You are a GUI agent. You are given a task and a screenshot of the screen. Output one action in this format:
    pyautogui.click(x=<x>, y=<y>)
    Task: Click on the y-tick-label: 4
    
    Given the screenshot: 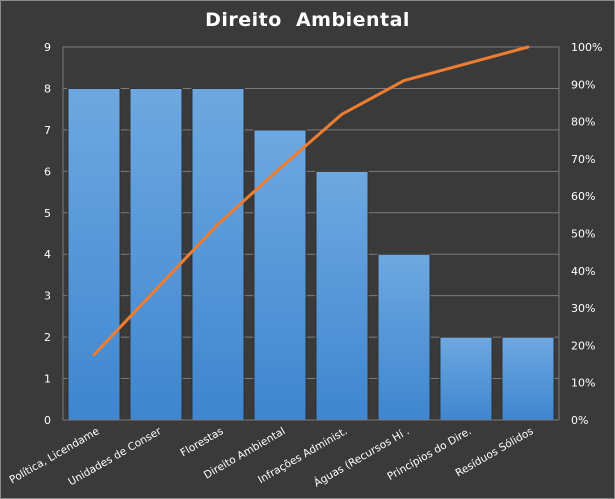 What is the action you would take?
    pyautogui.click(x=47, y=254)
    